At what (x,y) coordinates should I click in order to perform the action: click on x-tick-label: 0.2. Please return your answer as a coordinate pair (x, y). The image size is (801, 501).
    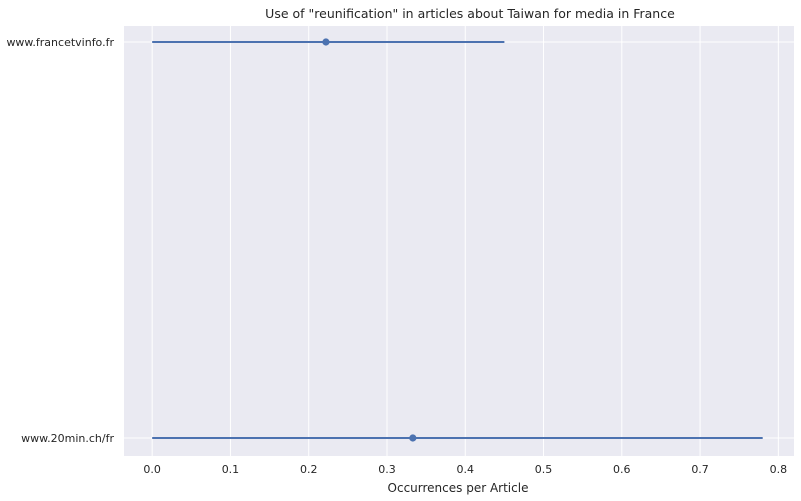
    Looking at the image, I should click on (309, 469).